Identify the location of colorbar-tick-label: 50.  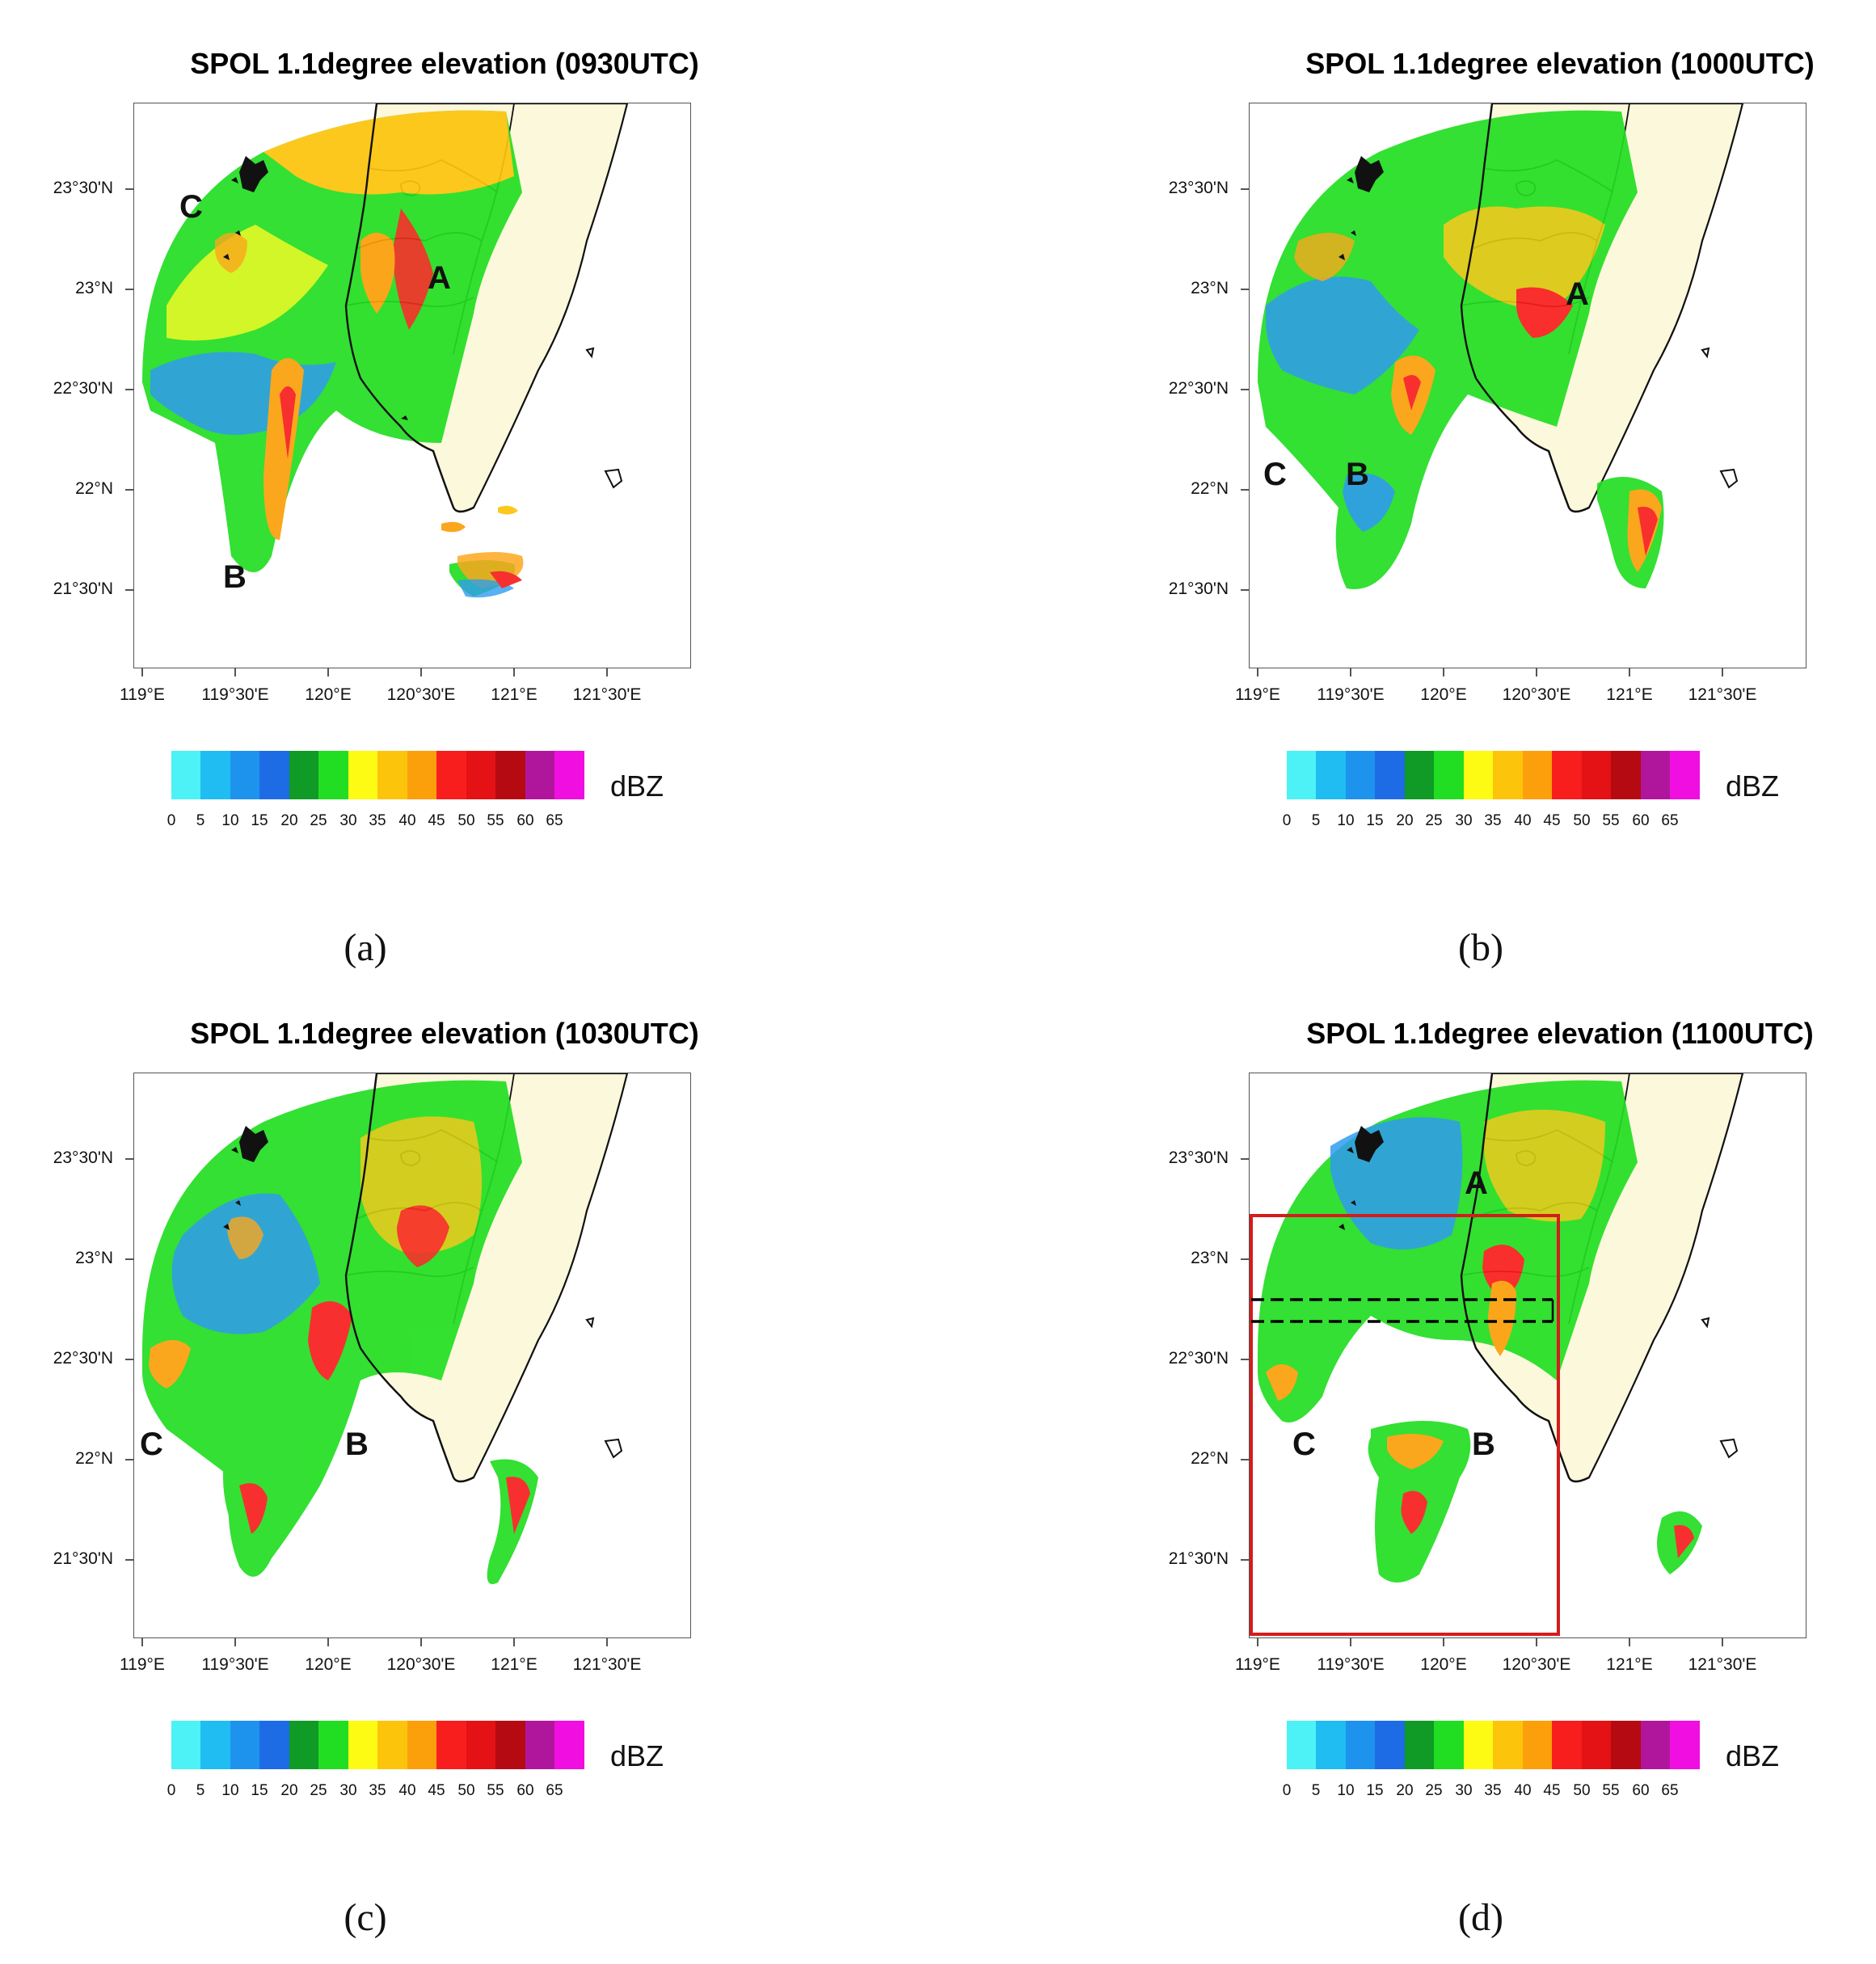
(466, 820).